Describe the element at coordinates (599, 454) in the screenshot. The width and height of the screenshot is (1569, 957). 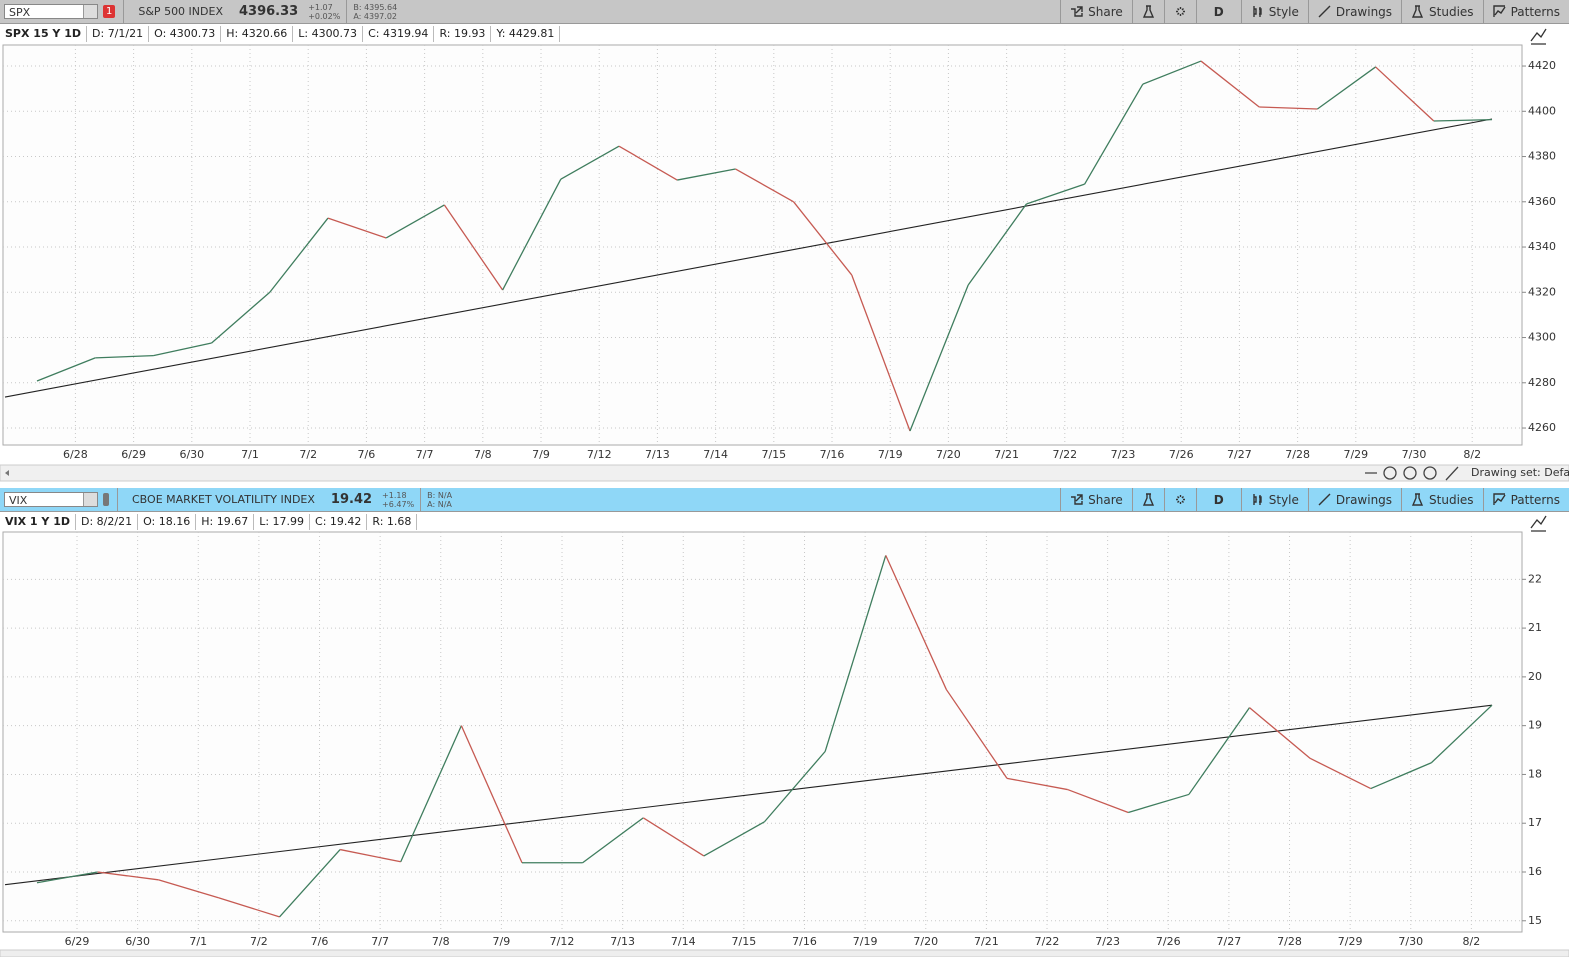
I see `x-tick-label: 7/12` at that location.